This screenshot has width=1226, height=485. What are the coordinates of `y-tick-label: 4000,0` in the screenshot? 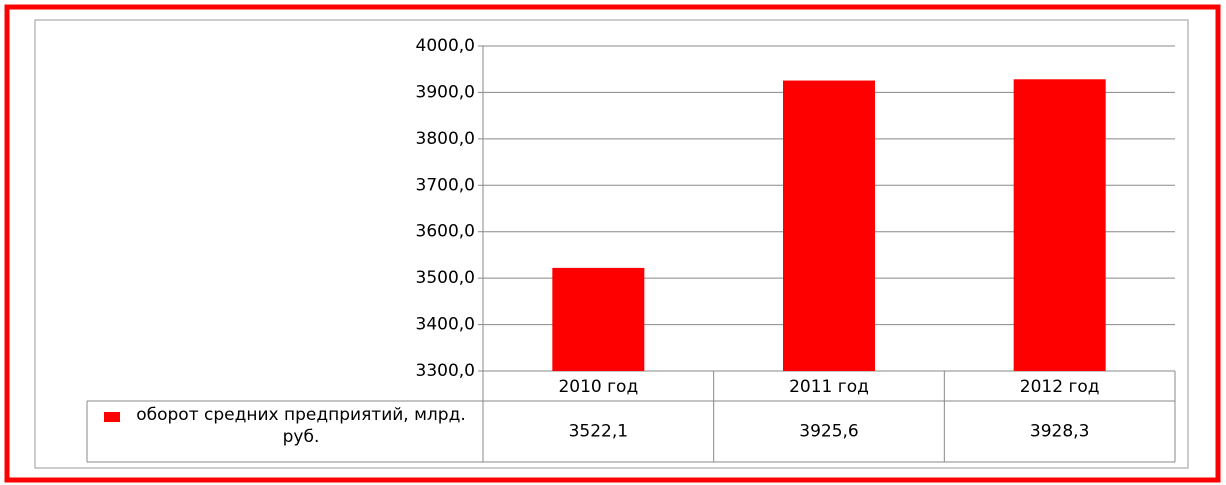 It's located at (445, 46).